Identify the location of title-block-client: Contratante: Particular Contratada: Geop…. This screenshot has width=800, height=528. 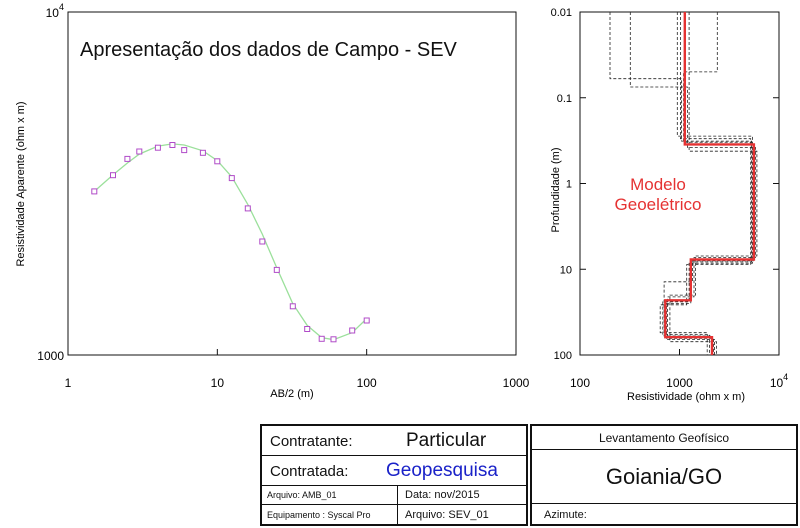
(394, 475).